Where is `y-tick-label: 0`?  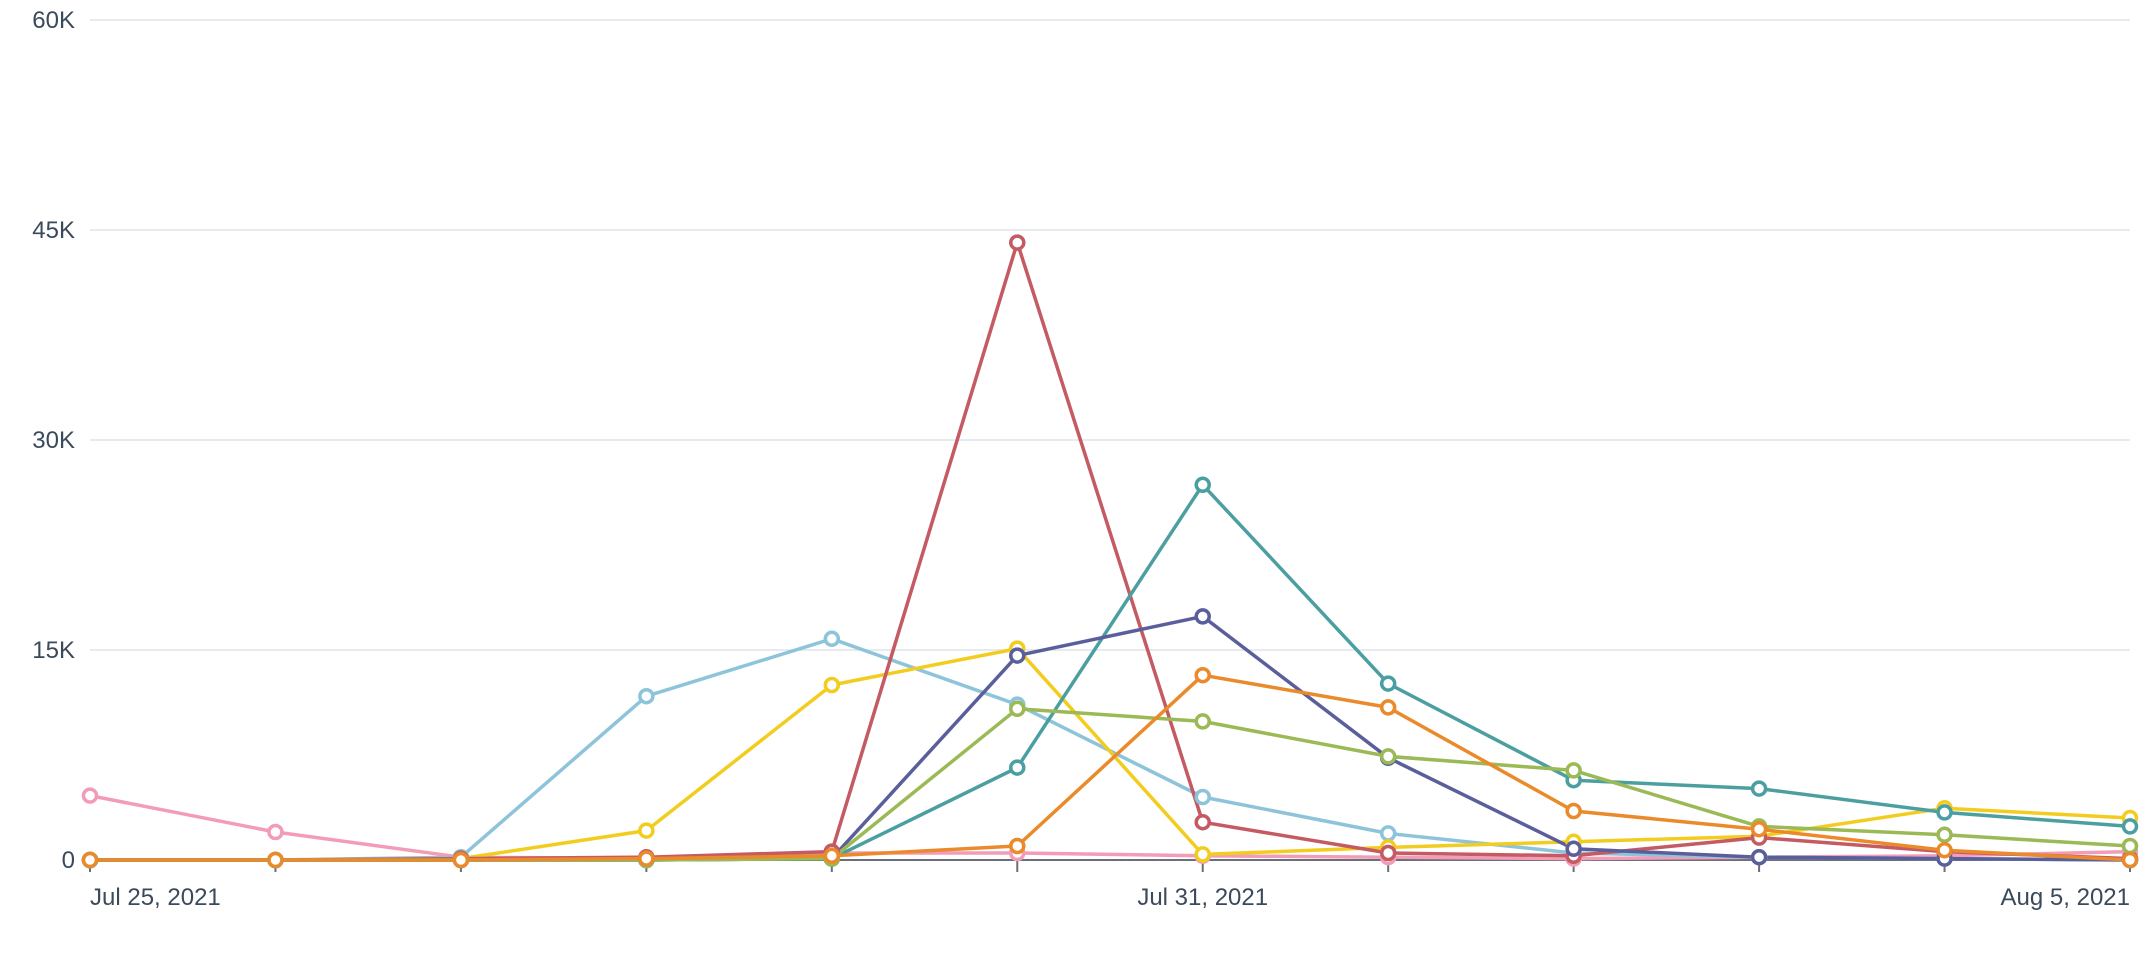
y-tick-label: 0 is located at coordinates (68, 860).